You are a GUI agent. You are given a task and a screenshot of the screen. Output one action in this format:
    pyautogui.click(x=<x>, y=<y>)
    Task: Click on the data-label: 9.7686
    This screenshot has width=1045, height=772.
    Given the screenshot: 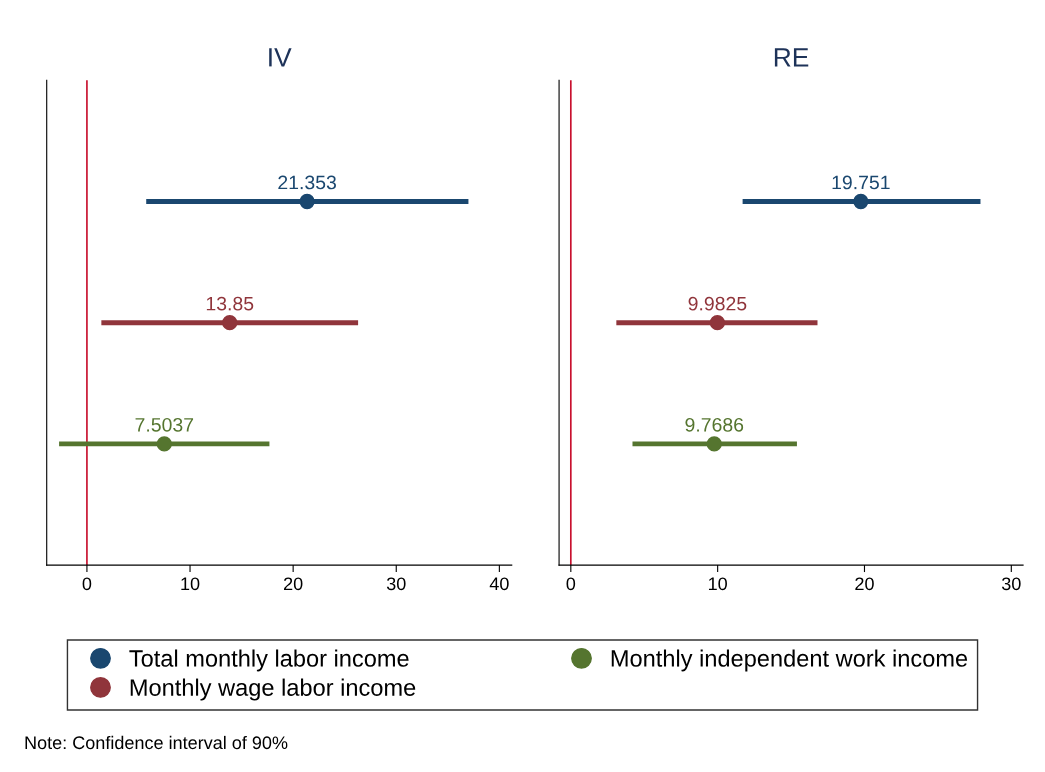 What is the action you would take?
    pyautogui.click(x=714, y=424)
    